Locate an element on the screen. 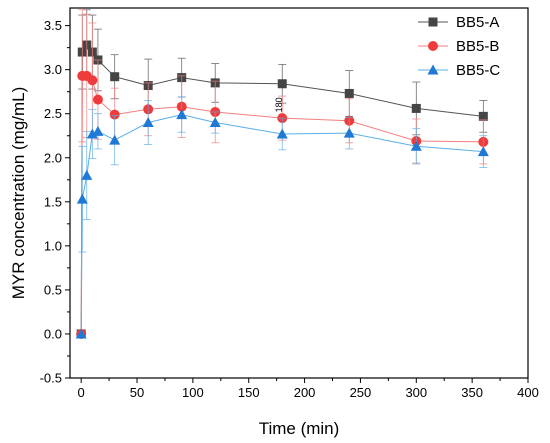 The height and width of the screenshot is (443, 550). legend-label: BB5-A is located at coordinates (477, 22).